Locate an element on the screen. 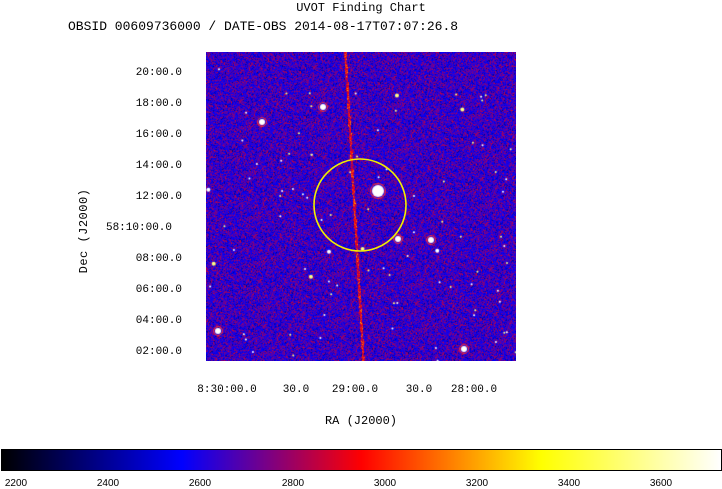 This screenshot has height=489, width=722. colorbar is located at coordinates (361, 460).